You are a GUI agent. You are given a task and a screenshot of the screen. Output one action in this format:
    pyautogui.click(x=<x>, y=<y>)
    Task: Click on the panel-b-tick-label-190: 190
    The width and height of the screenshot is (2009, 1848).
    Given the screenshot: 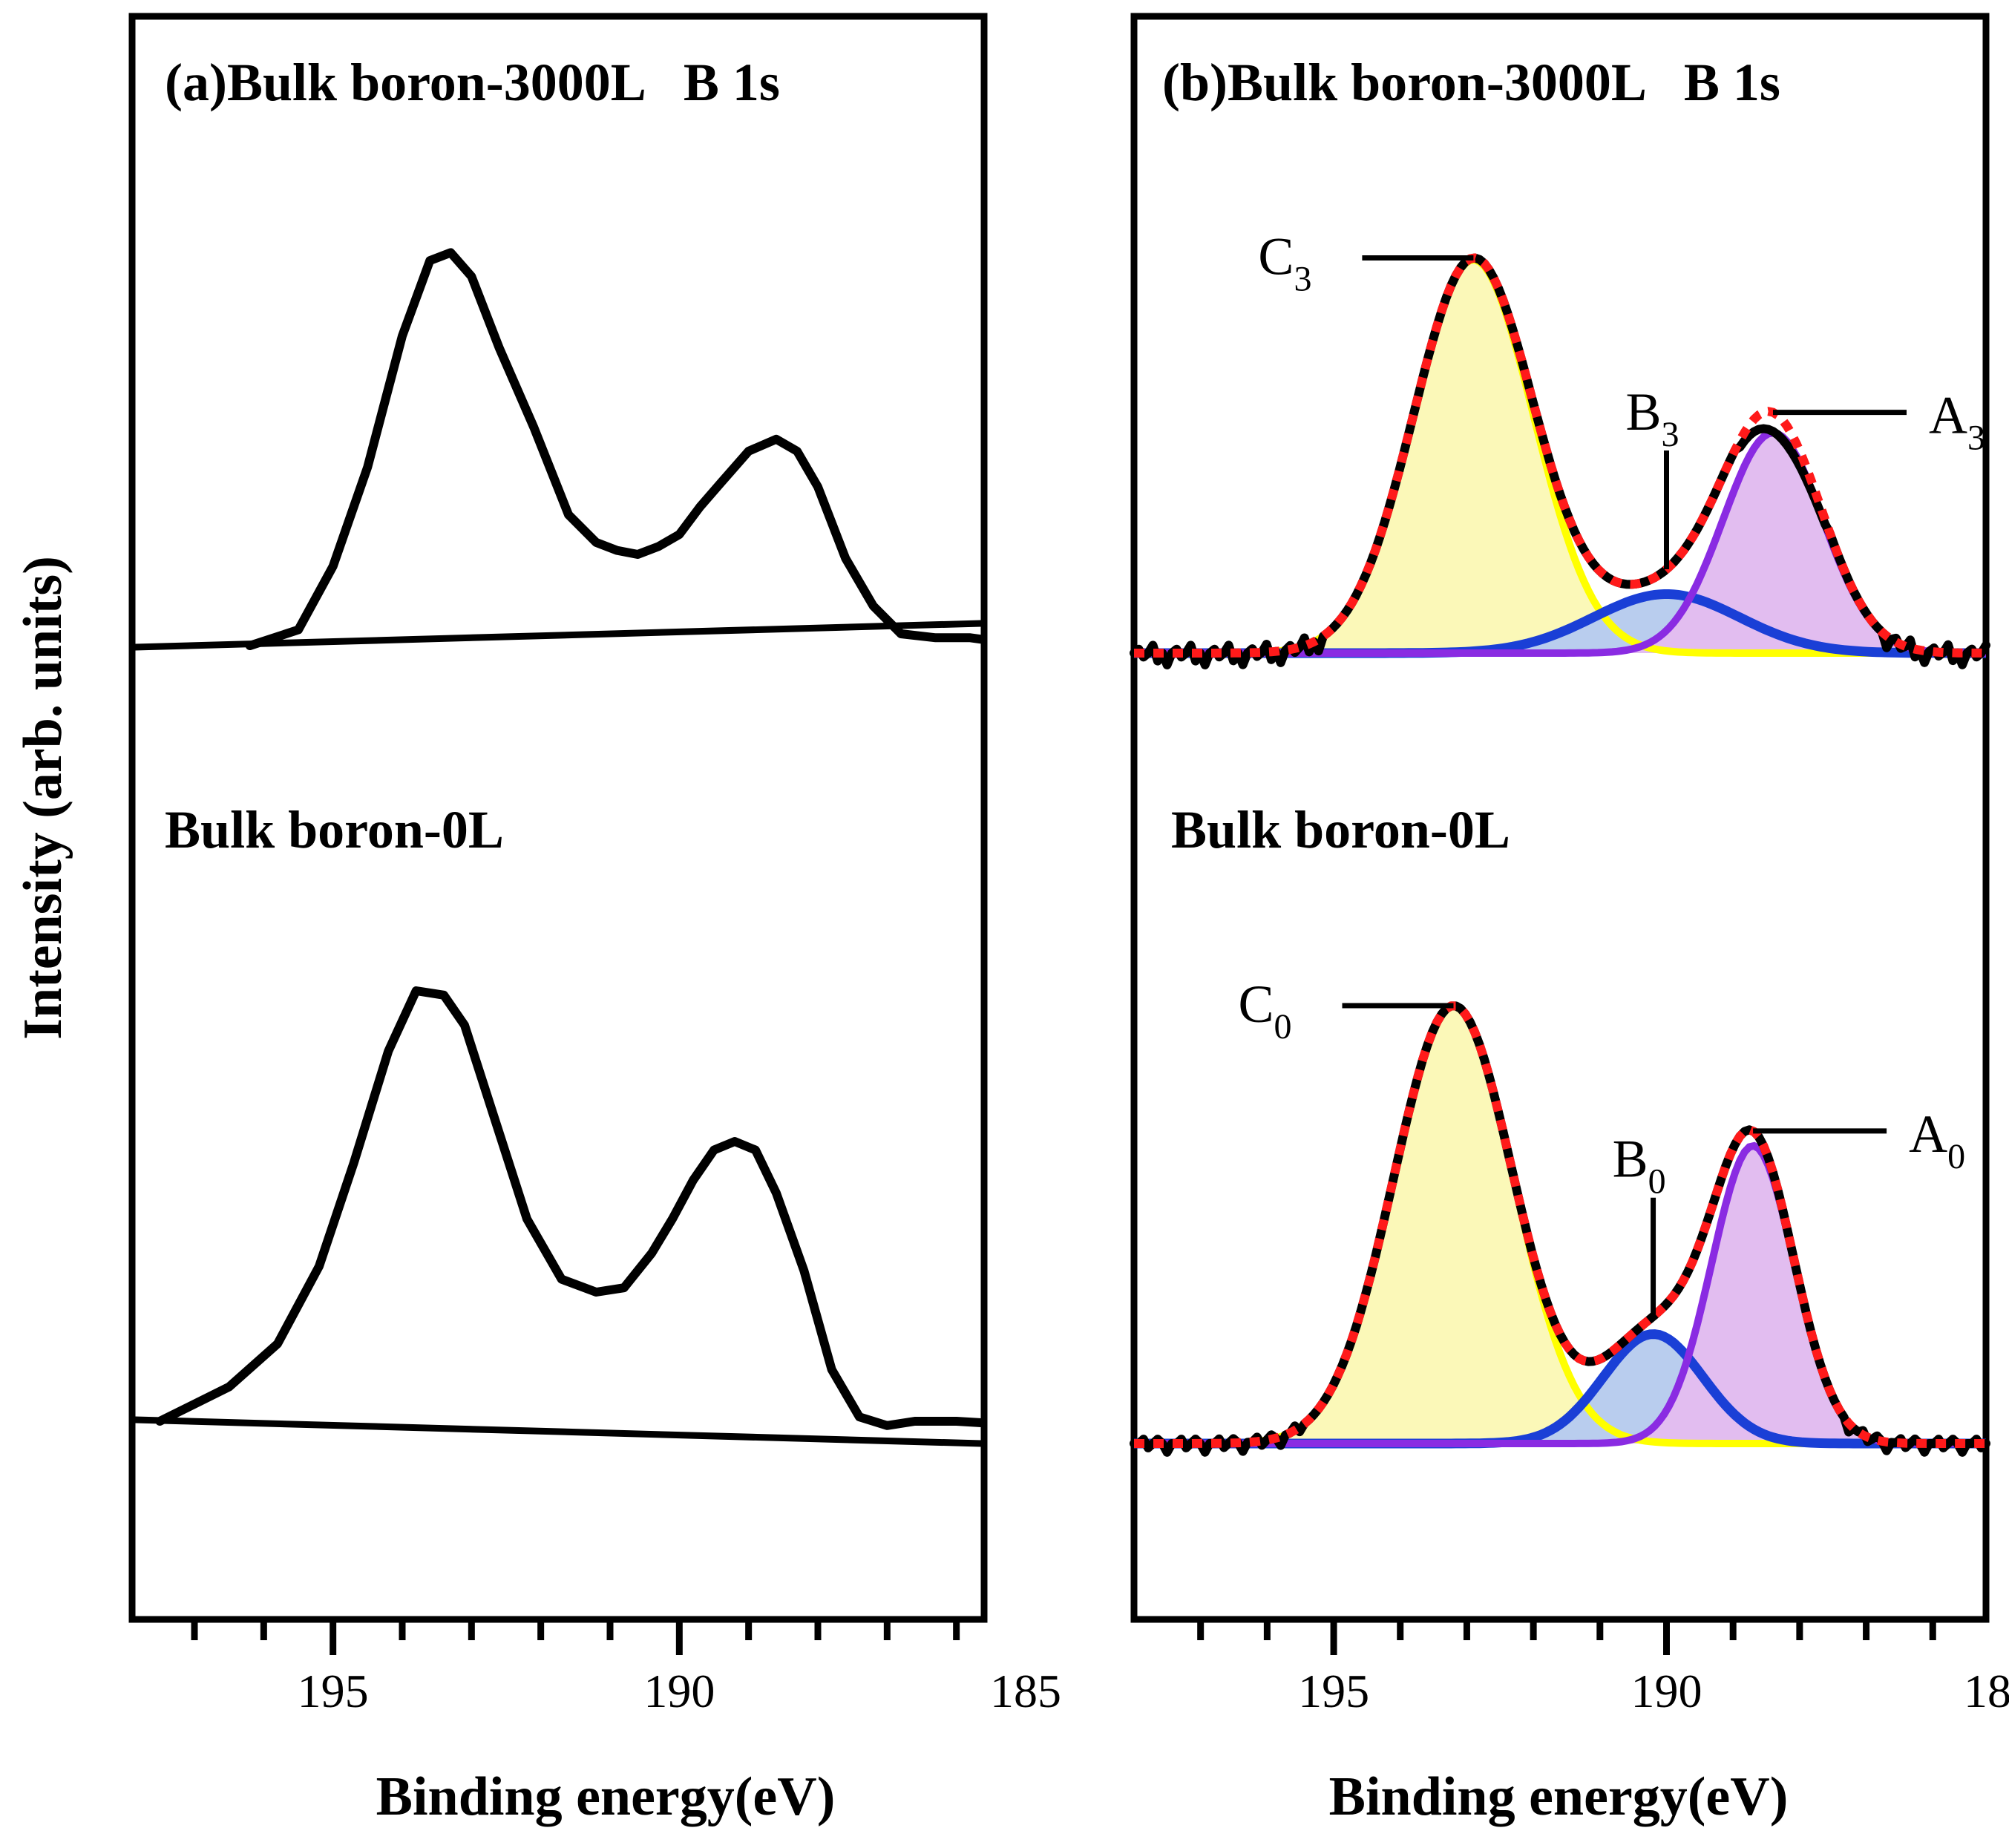 What is the action you would take?
    pyautogui.click(x=1666, y=1691)
    